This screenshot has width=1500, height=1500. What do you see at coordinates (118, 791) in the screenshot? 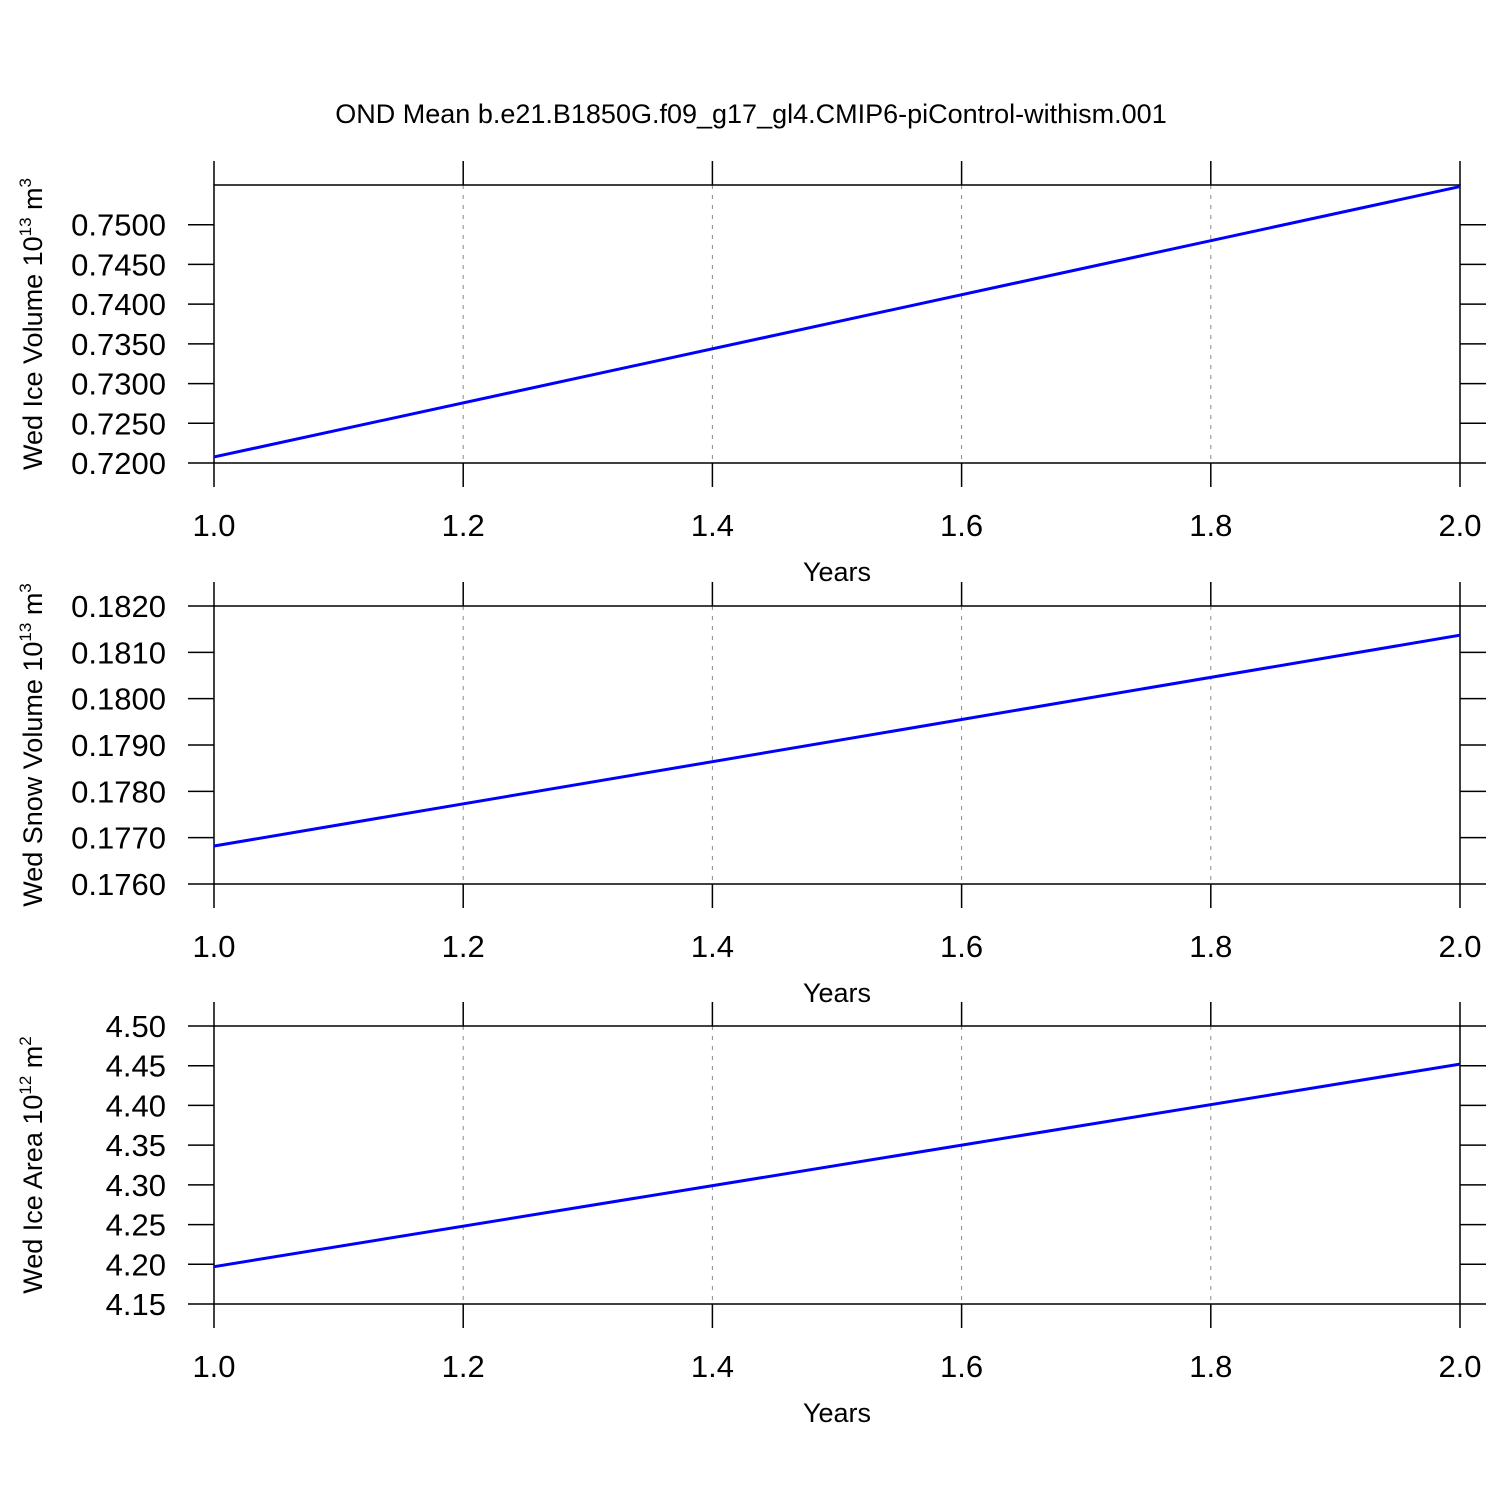
I see `y-tick-label: 0.1780` at bounding box center [118, 791].